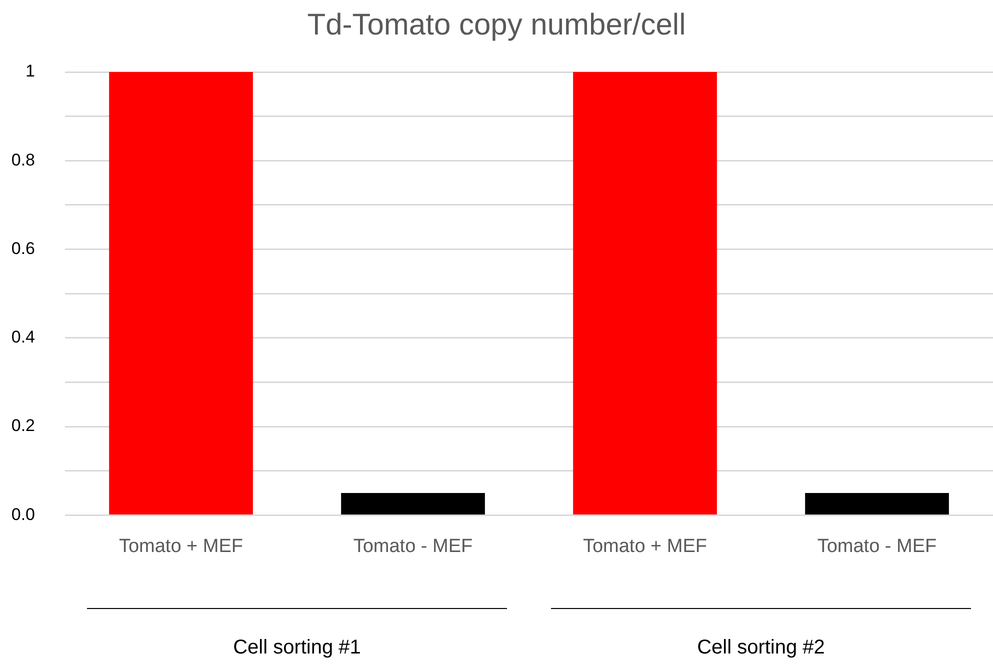 The image size is (993, 664). Describe the element at coordinates (23, 426) in the screenshot. I see `y-tick-label: 0.2` at that location.